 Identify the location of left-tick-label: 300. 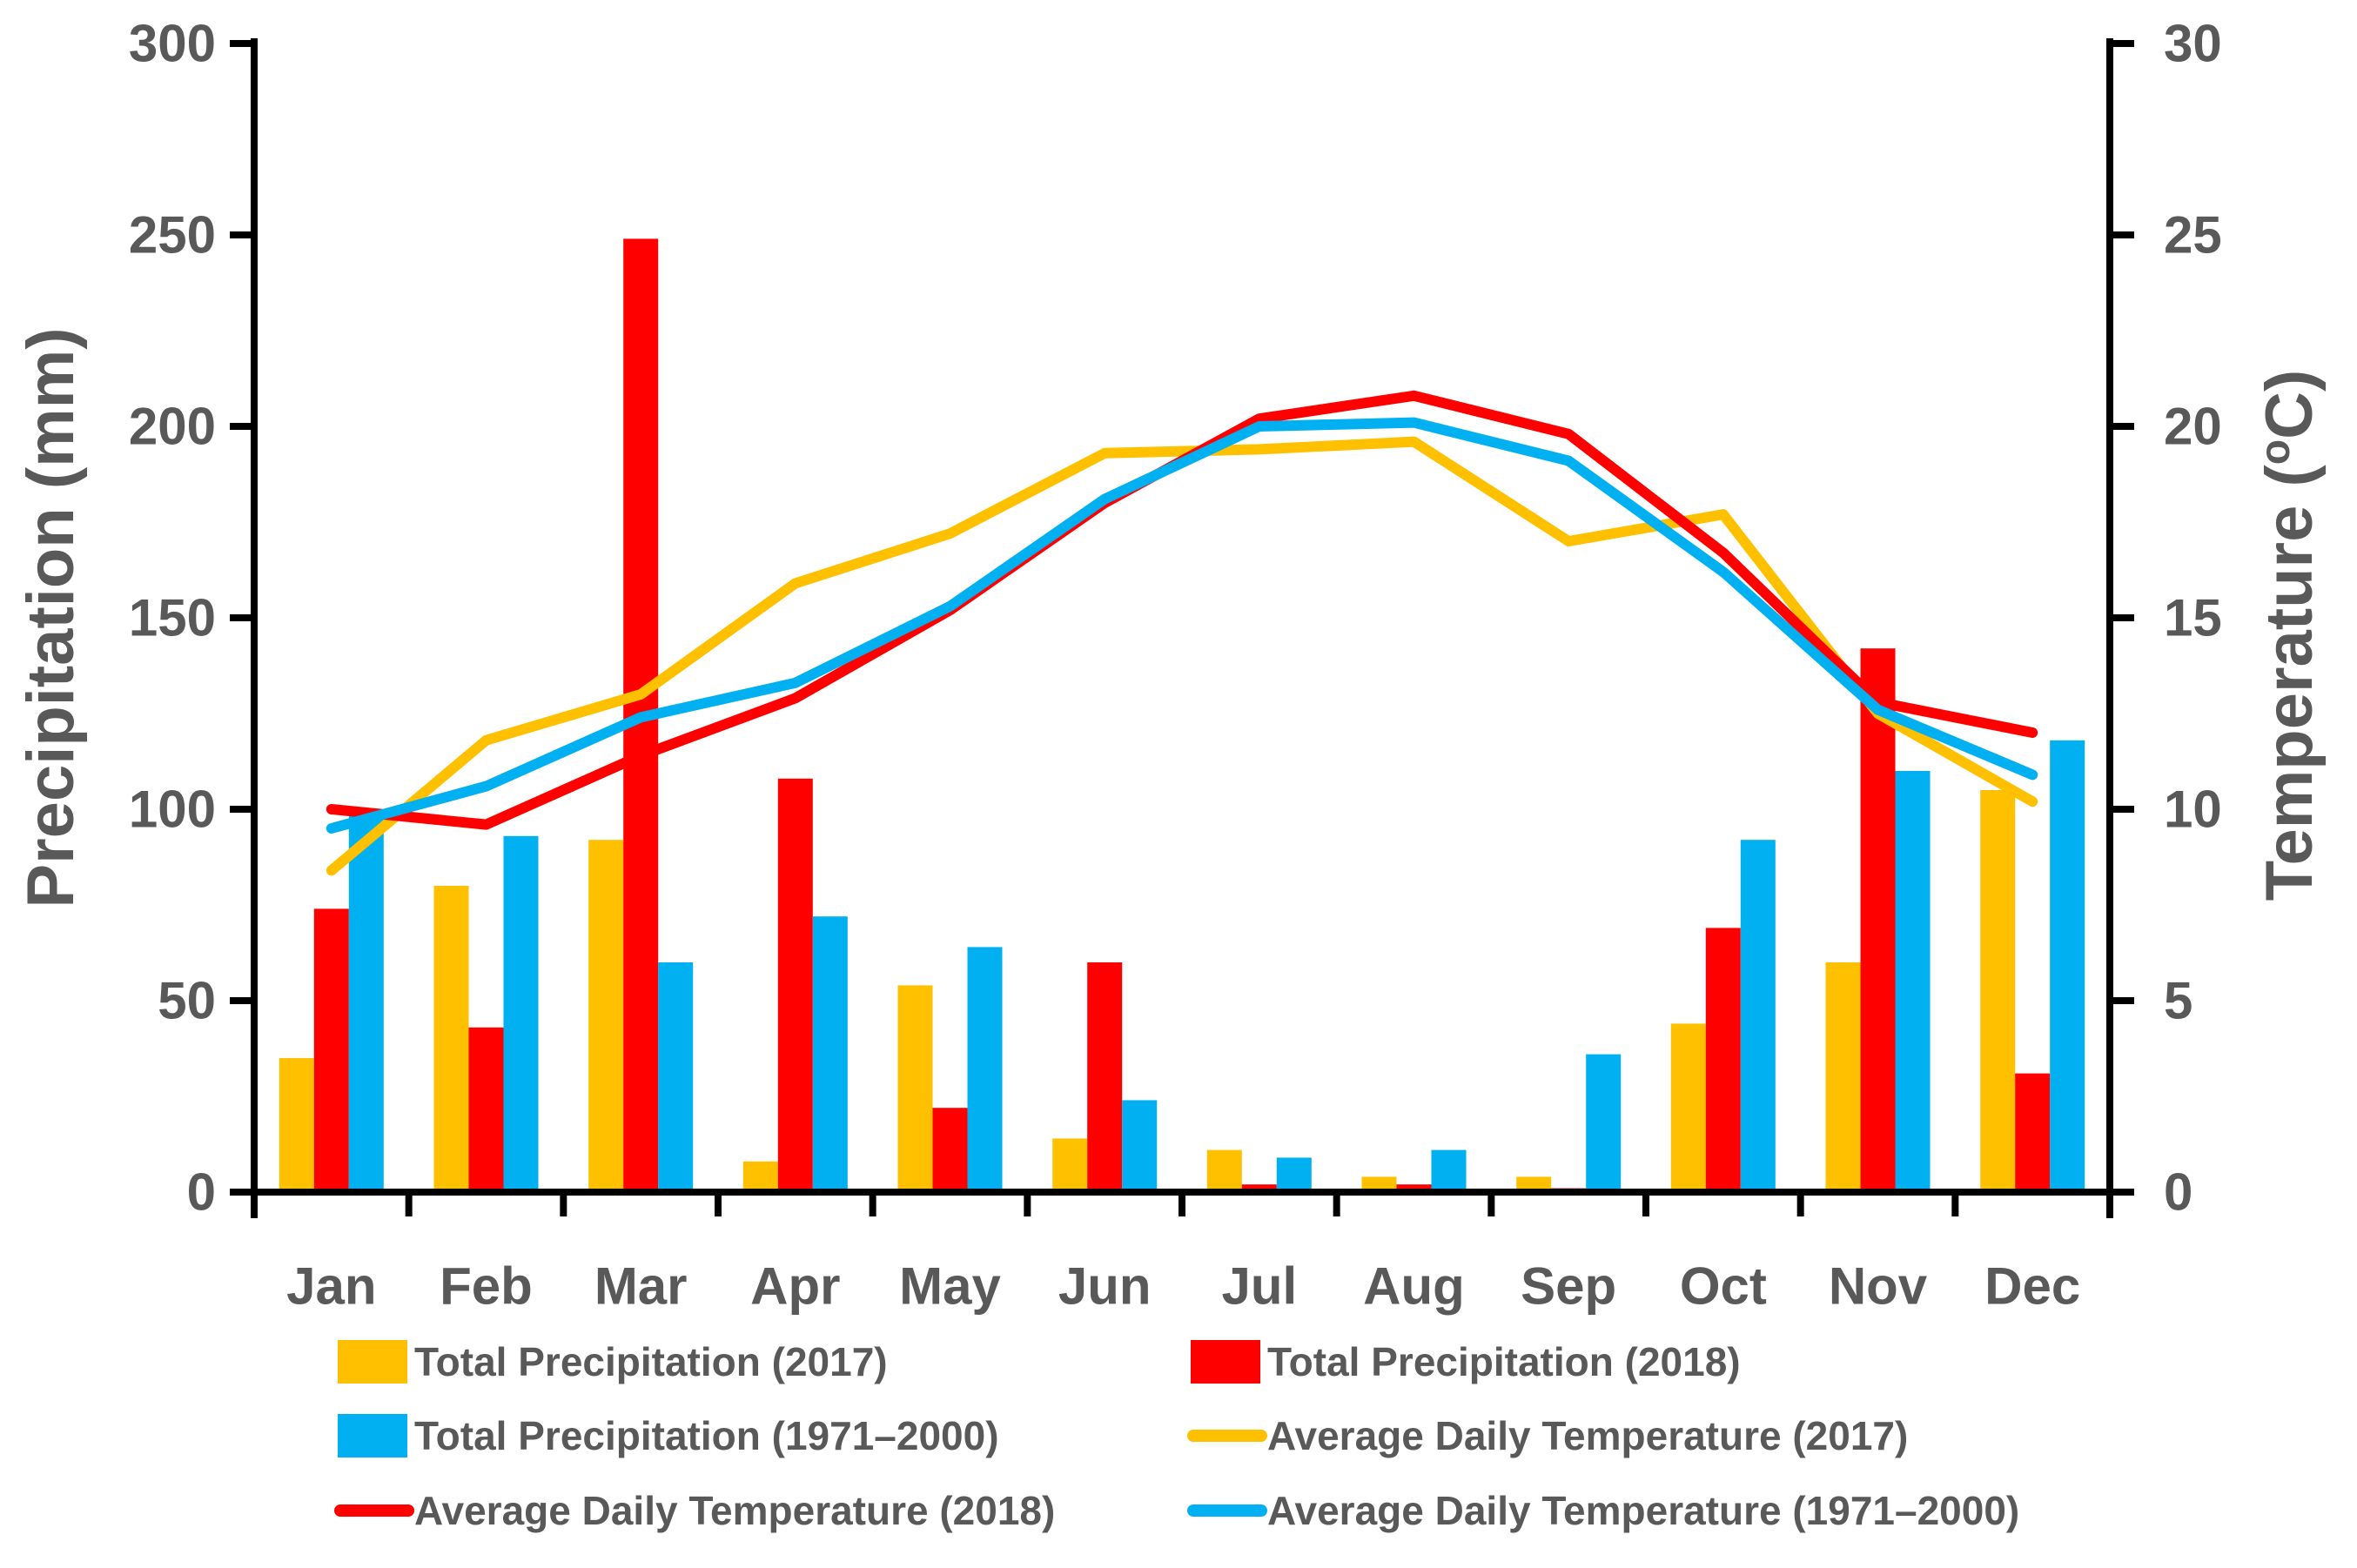
(172, 44).